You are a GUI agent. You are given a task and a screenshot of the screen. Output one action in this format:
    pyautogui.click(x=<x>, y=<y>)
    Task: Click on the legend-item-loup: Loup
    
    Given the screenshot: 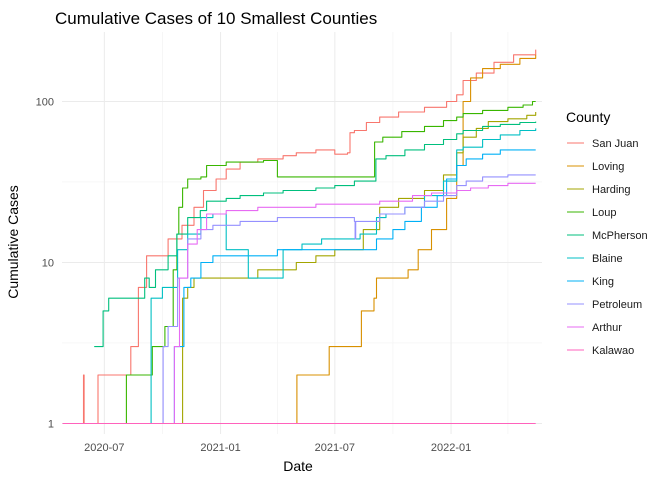 What is the action you would take?
    pyautogui.click(x=591, y=213)
    